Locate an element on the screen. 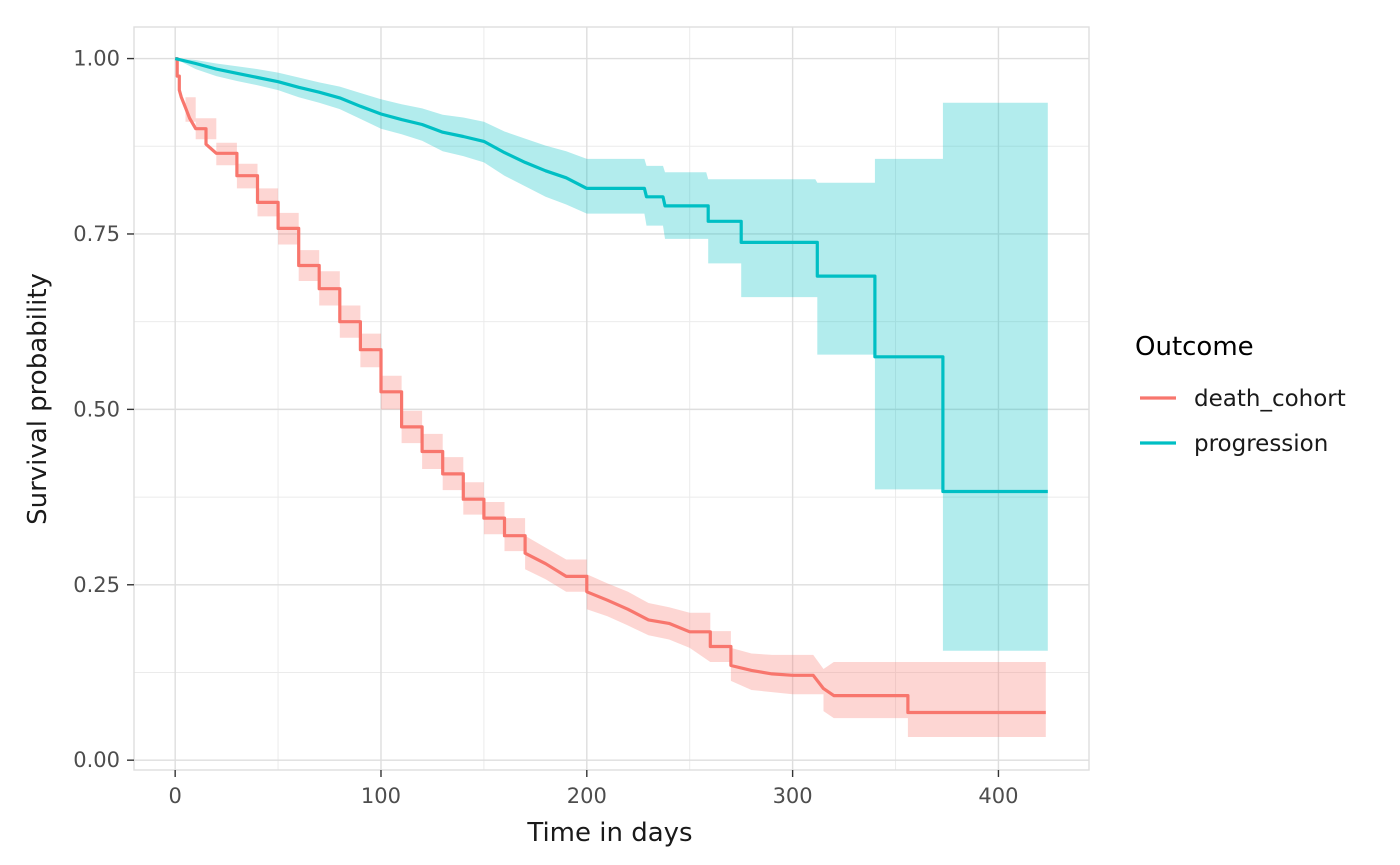 This screenshot has height=865, width=1400. x-axis-ticks: 0 100 200 300 400 is located at coordinates (593, 789).